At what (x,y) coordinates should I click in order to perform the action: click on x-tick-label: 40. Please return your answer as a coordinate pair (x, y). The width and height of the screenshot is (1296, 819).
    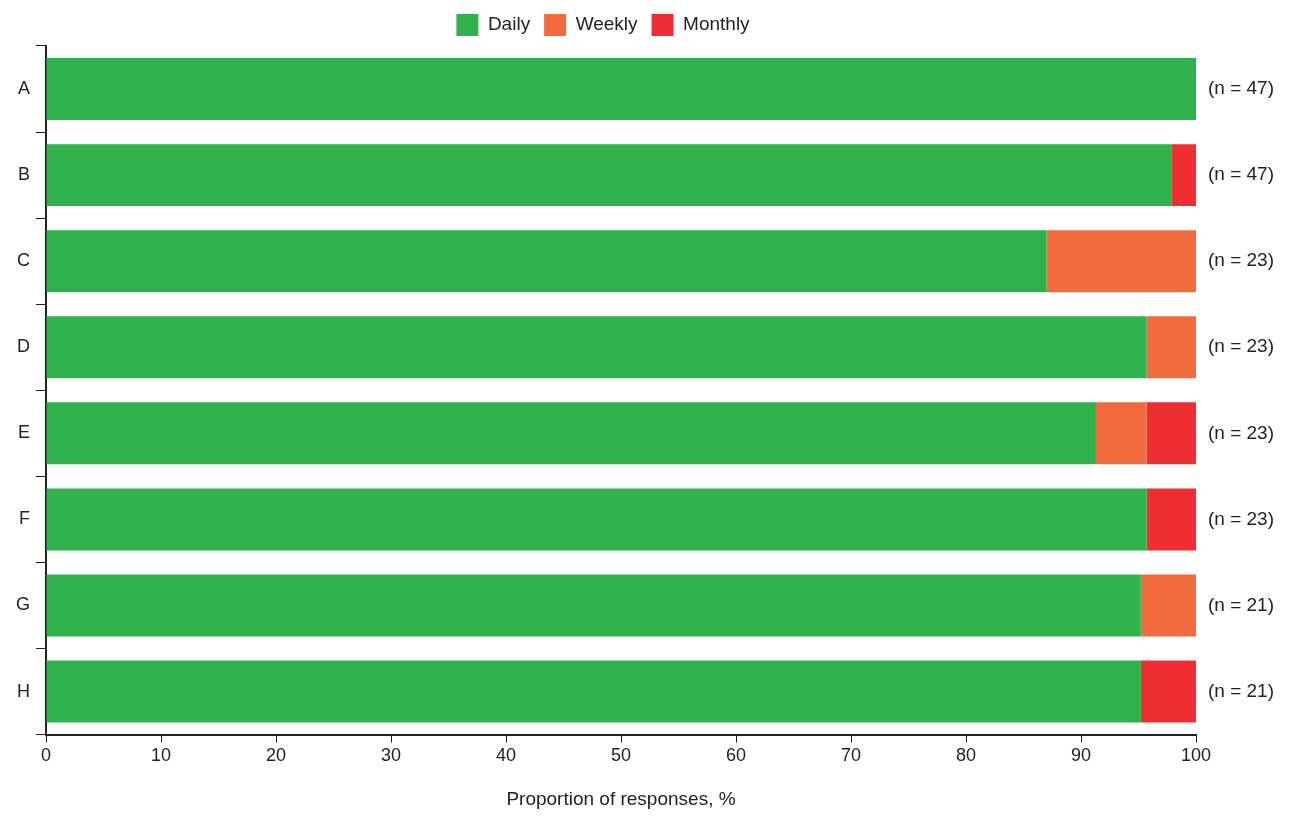
    Looking at the image, I should click on (506, 755).